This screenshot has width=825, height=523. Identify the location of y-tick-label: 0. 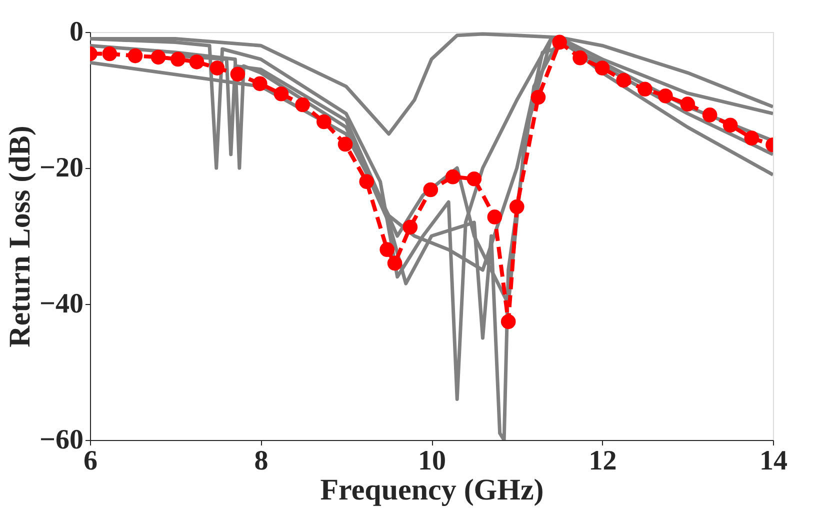
(77, 32).